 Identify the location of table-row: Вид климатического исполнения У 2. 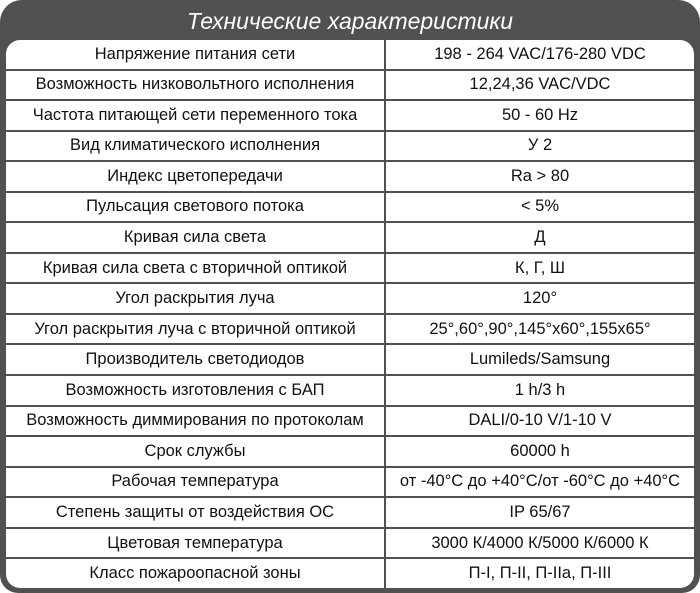
(350, 146).